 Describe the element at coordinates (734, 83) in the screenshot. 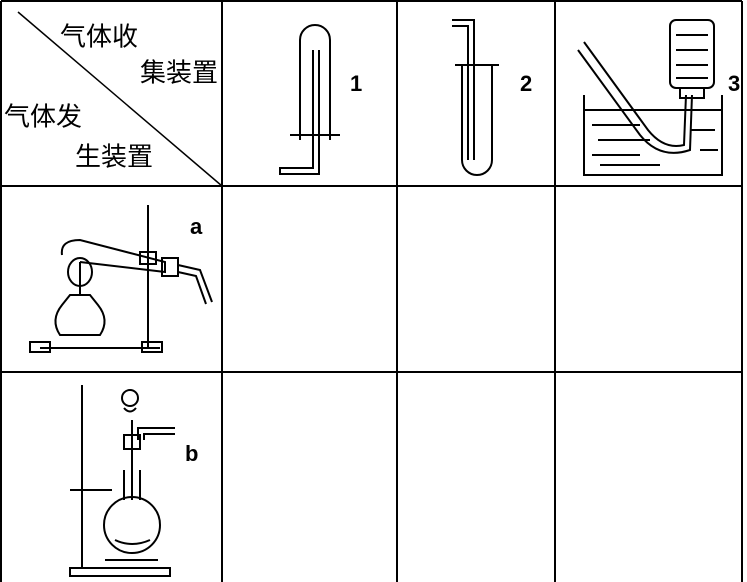

I see `device-label: 3` at that location.